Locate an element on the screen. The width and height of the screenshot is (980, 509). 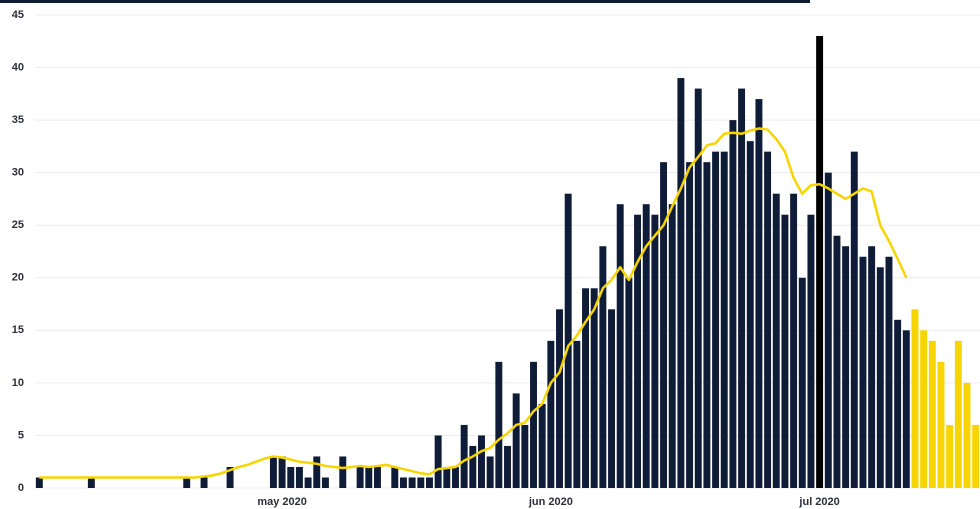
y-tick-label: 15 is located at coordinates (18, 330).